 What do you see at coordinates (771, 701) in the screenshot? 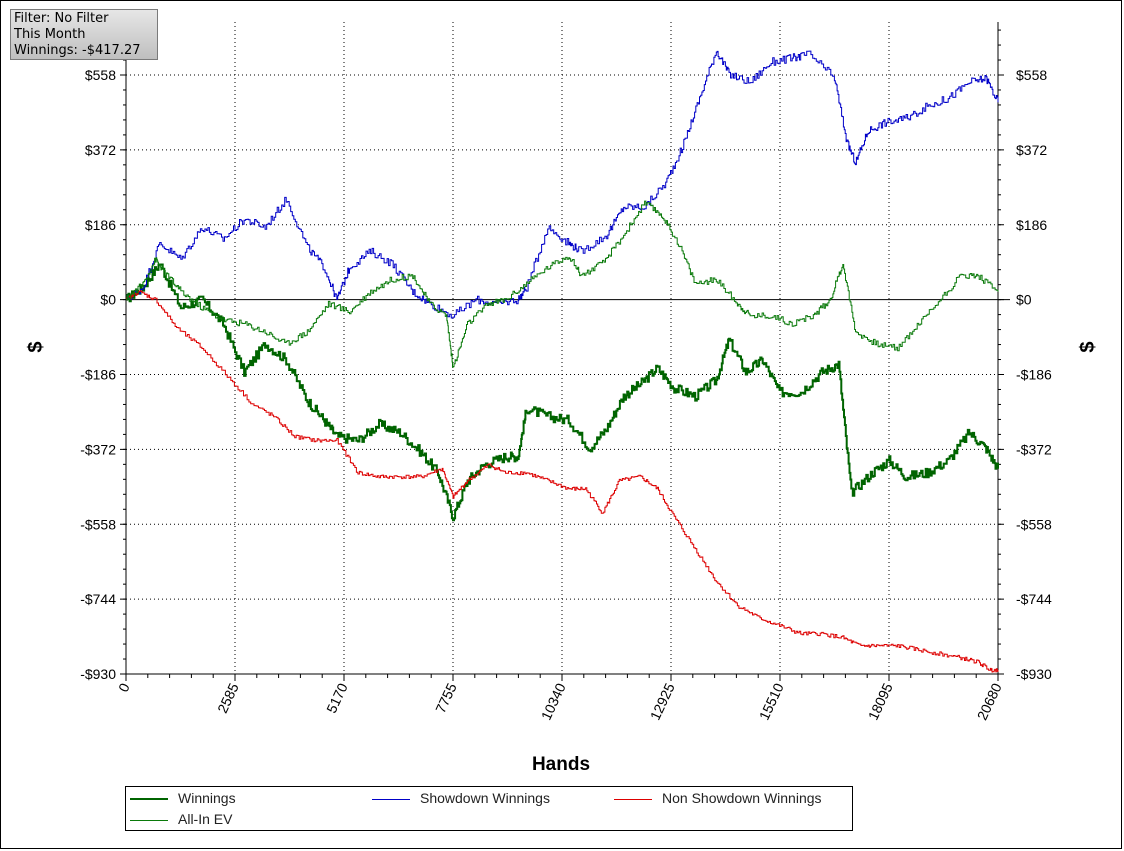
I see `x-tick-label: 15510` at bounding box center [771, 701].